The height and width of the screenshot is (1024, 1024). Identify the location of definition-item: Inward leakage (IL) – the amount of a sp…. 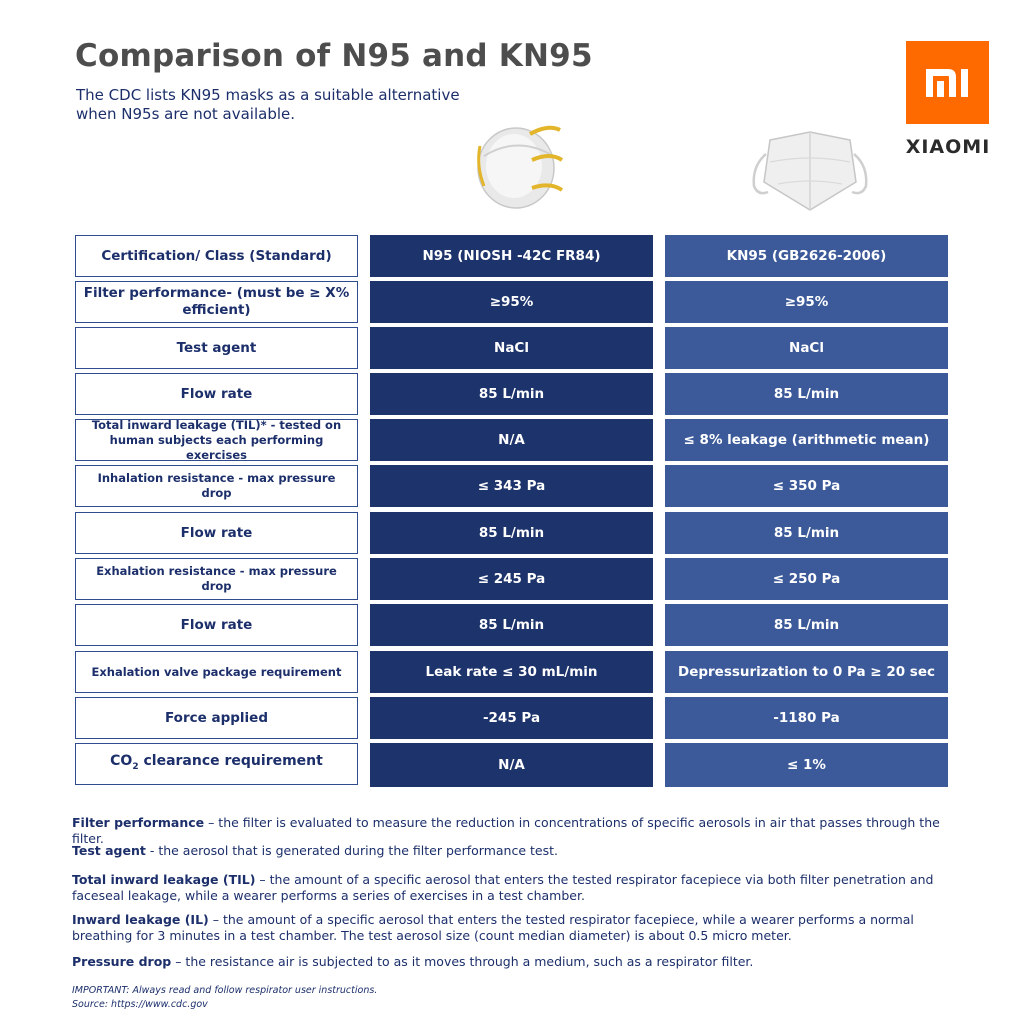
(493, 927).